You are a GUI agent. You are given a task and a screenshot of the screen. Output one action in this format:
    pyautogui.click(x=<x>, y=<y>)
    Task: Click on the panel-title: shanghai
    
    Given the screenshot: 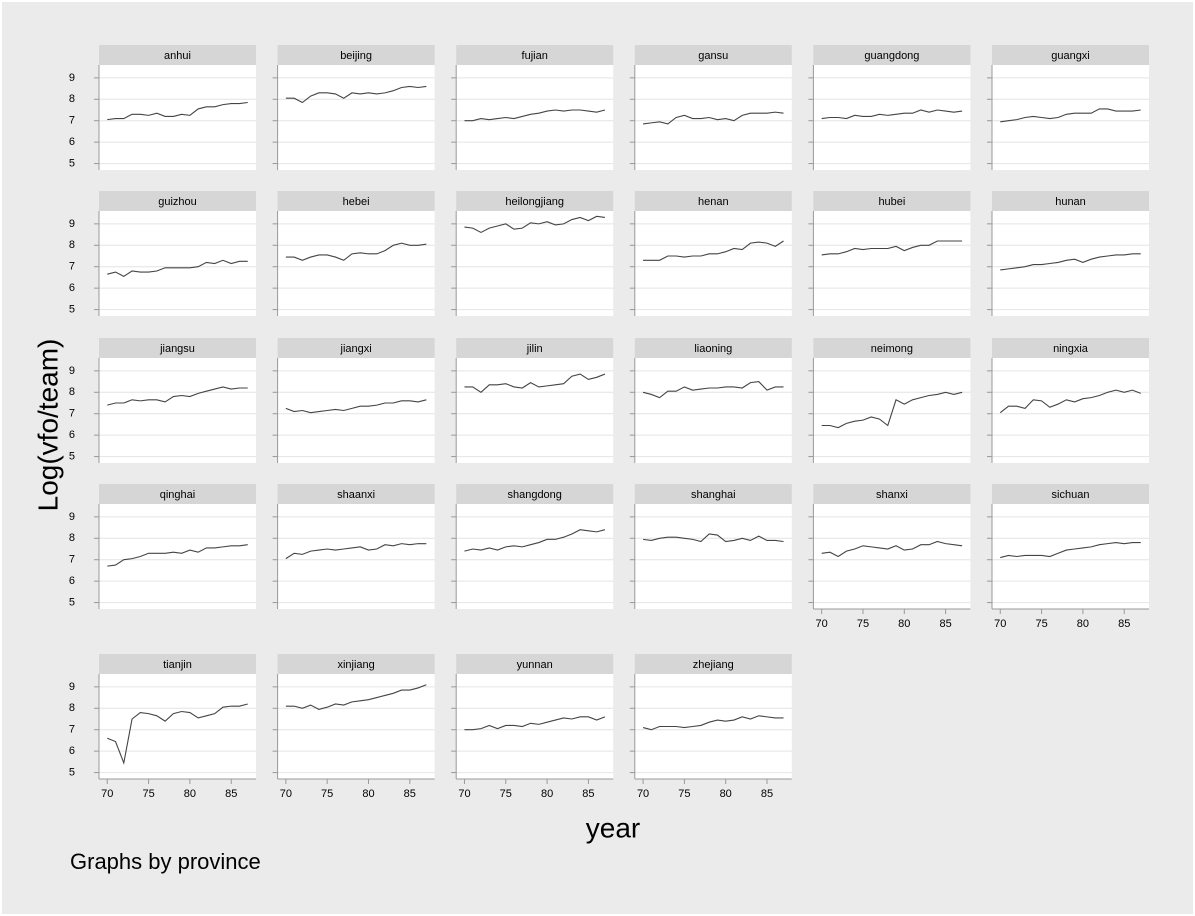 What is the action you would take?
    pyautogui.click(x=713, y=495)
    